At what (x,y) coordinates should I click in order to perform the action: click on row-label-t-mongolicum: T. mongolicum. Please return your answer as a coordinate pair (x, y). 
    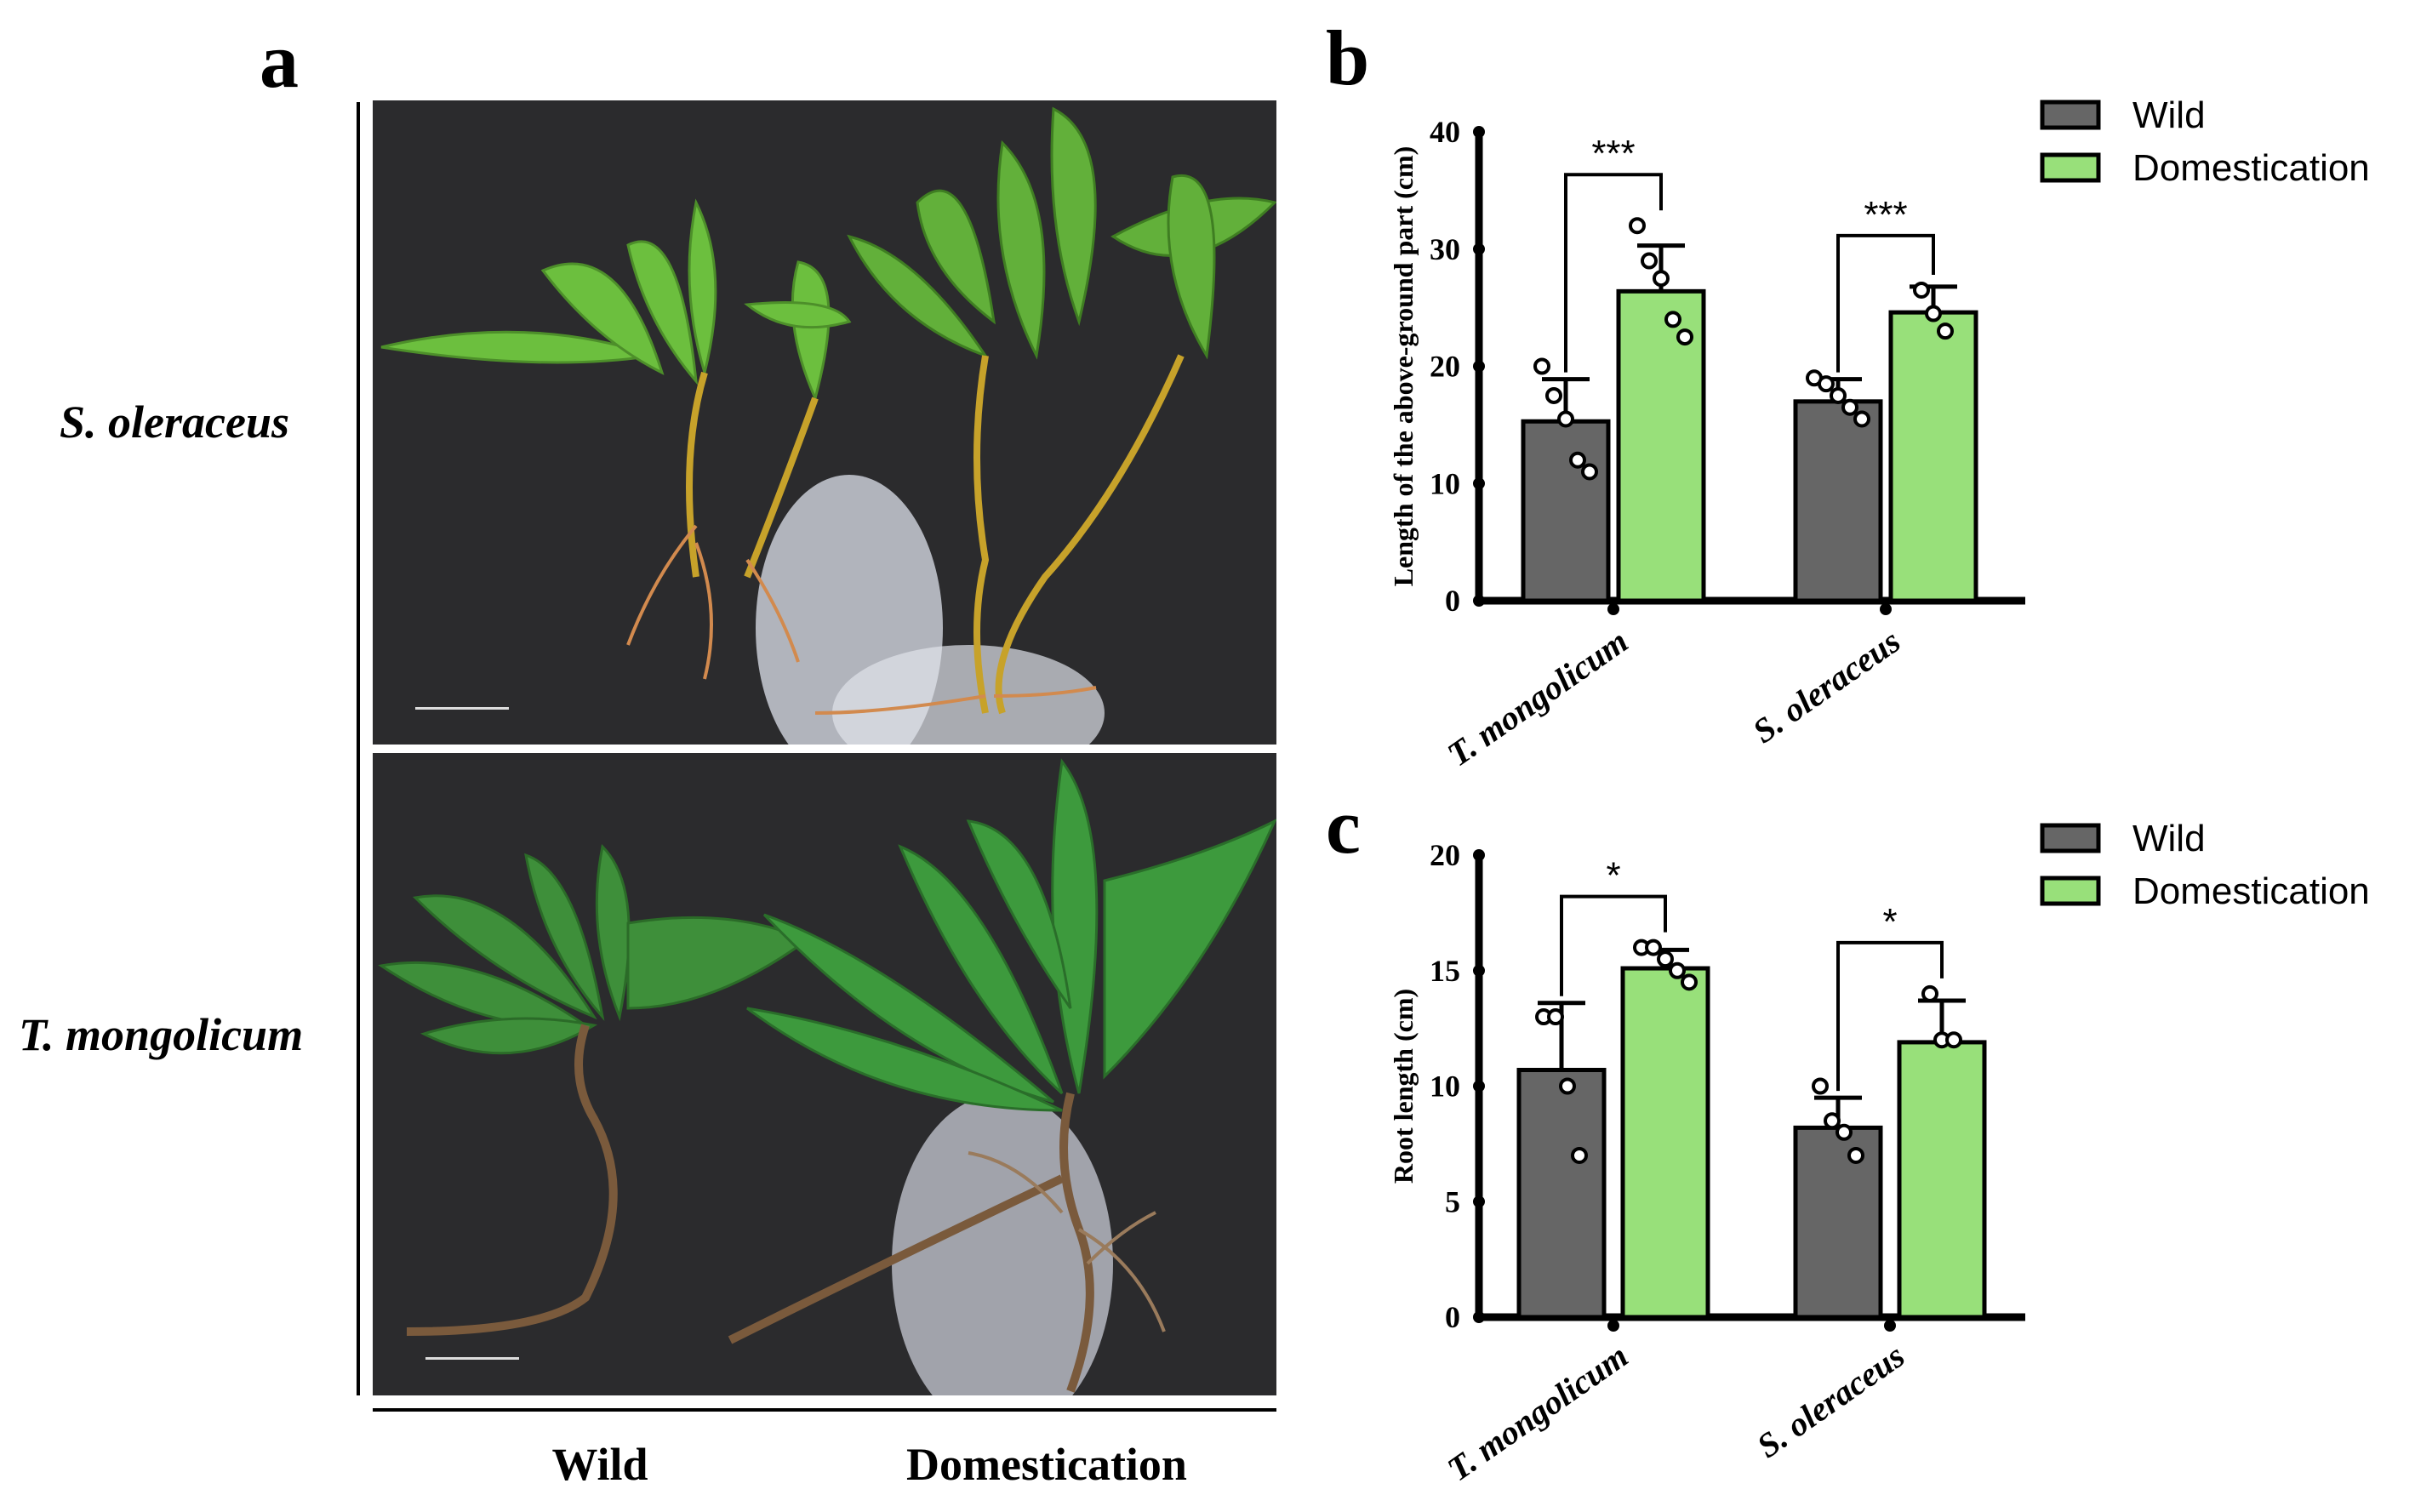
    Looking at the image, I should click on (161, 1034).